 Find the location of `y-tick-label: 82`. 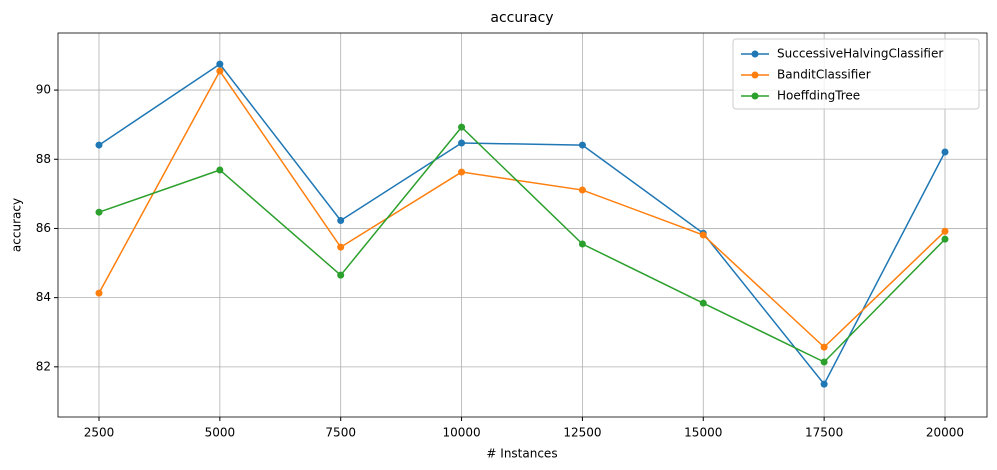

y-tick-label: 82 is located at coordinates (43, 366).